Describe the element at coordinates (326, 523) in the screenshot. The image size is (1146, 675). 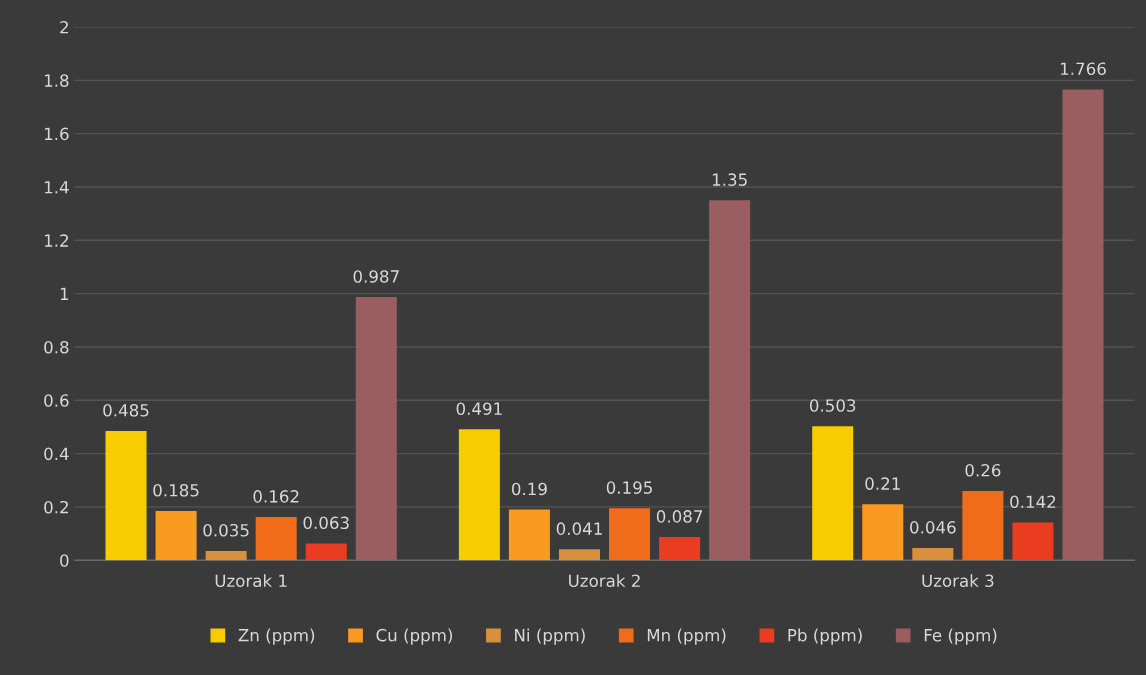
I see `data-label: 0.063` at that location.